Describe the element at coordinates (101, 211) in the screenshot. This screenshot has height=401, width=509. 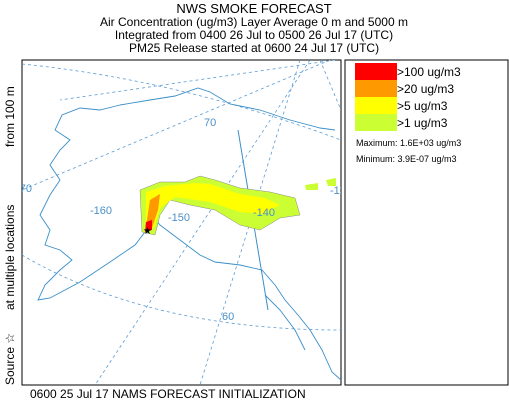
I see `map-label: -160` at that location.